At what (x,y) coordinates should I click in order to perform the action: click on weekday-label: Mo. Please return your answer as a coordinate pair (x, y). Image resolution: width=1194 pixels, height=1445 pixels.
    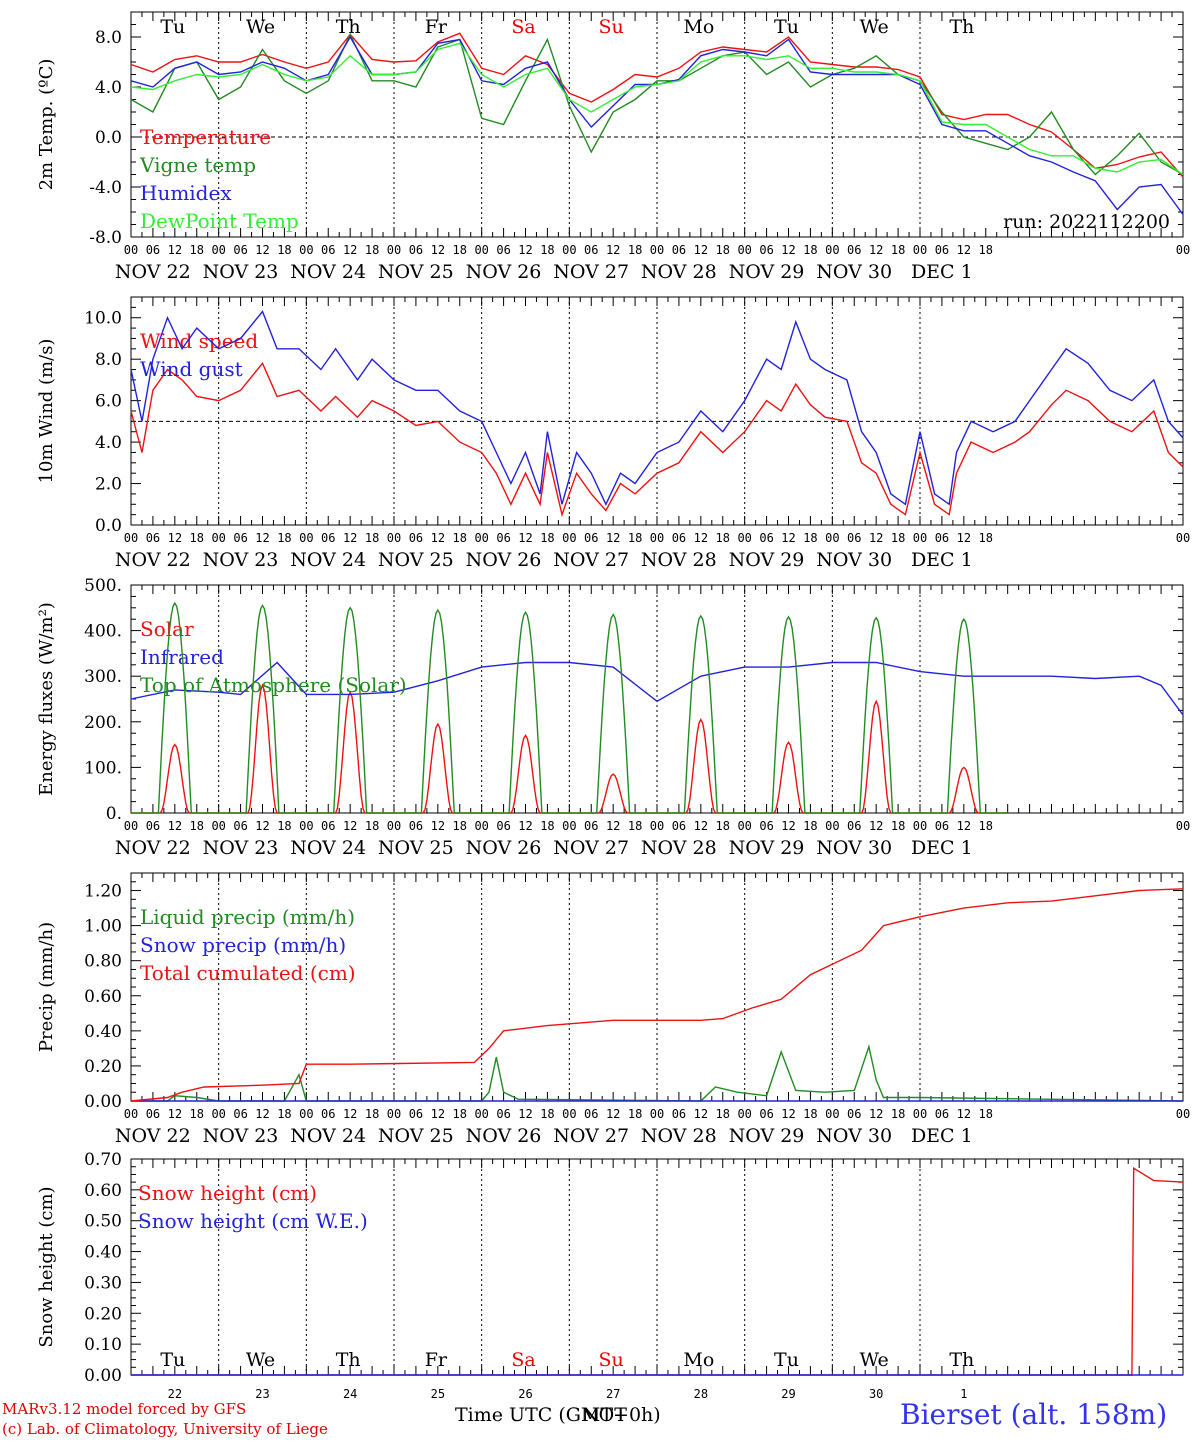
    Looking at the image, I should click on (698, 27).